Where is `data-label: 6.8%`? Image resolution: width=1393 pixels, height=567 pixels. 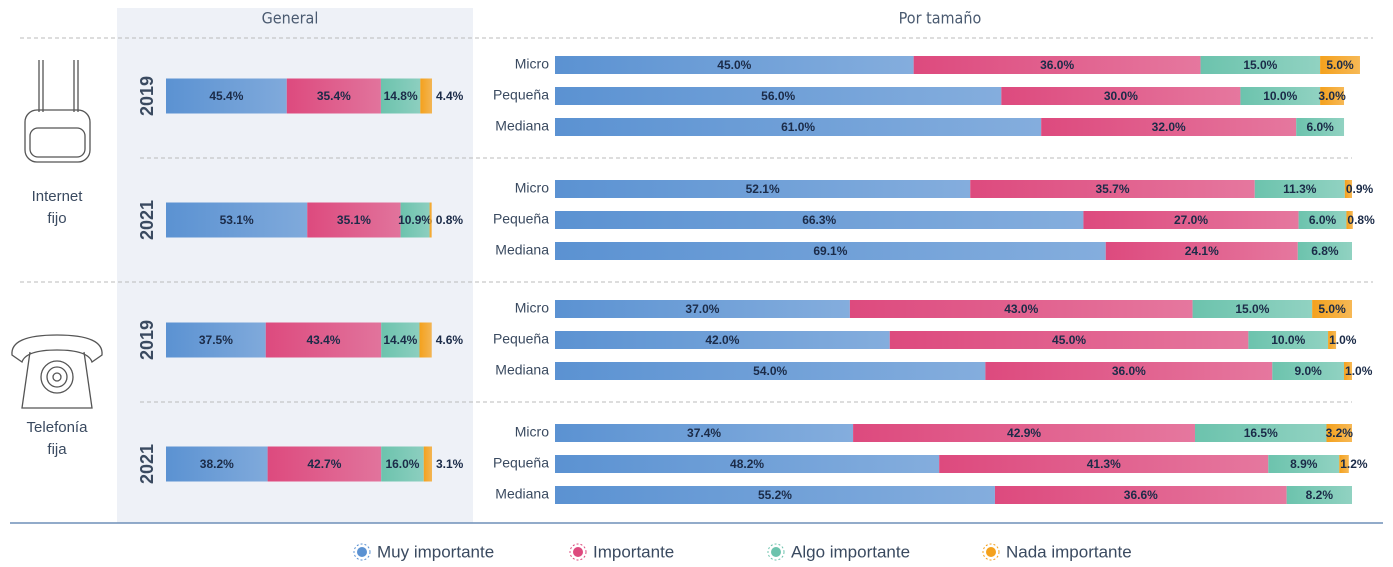
data-label: 6.8% is located at coordinates (1325, 251).